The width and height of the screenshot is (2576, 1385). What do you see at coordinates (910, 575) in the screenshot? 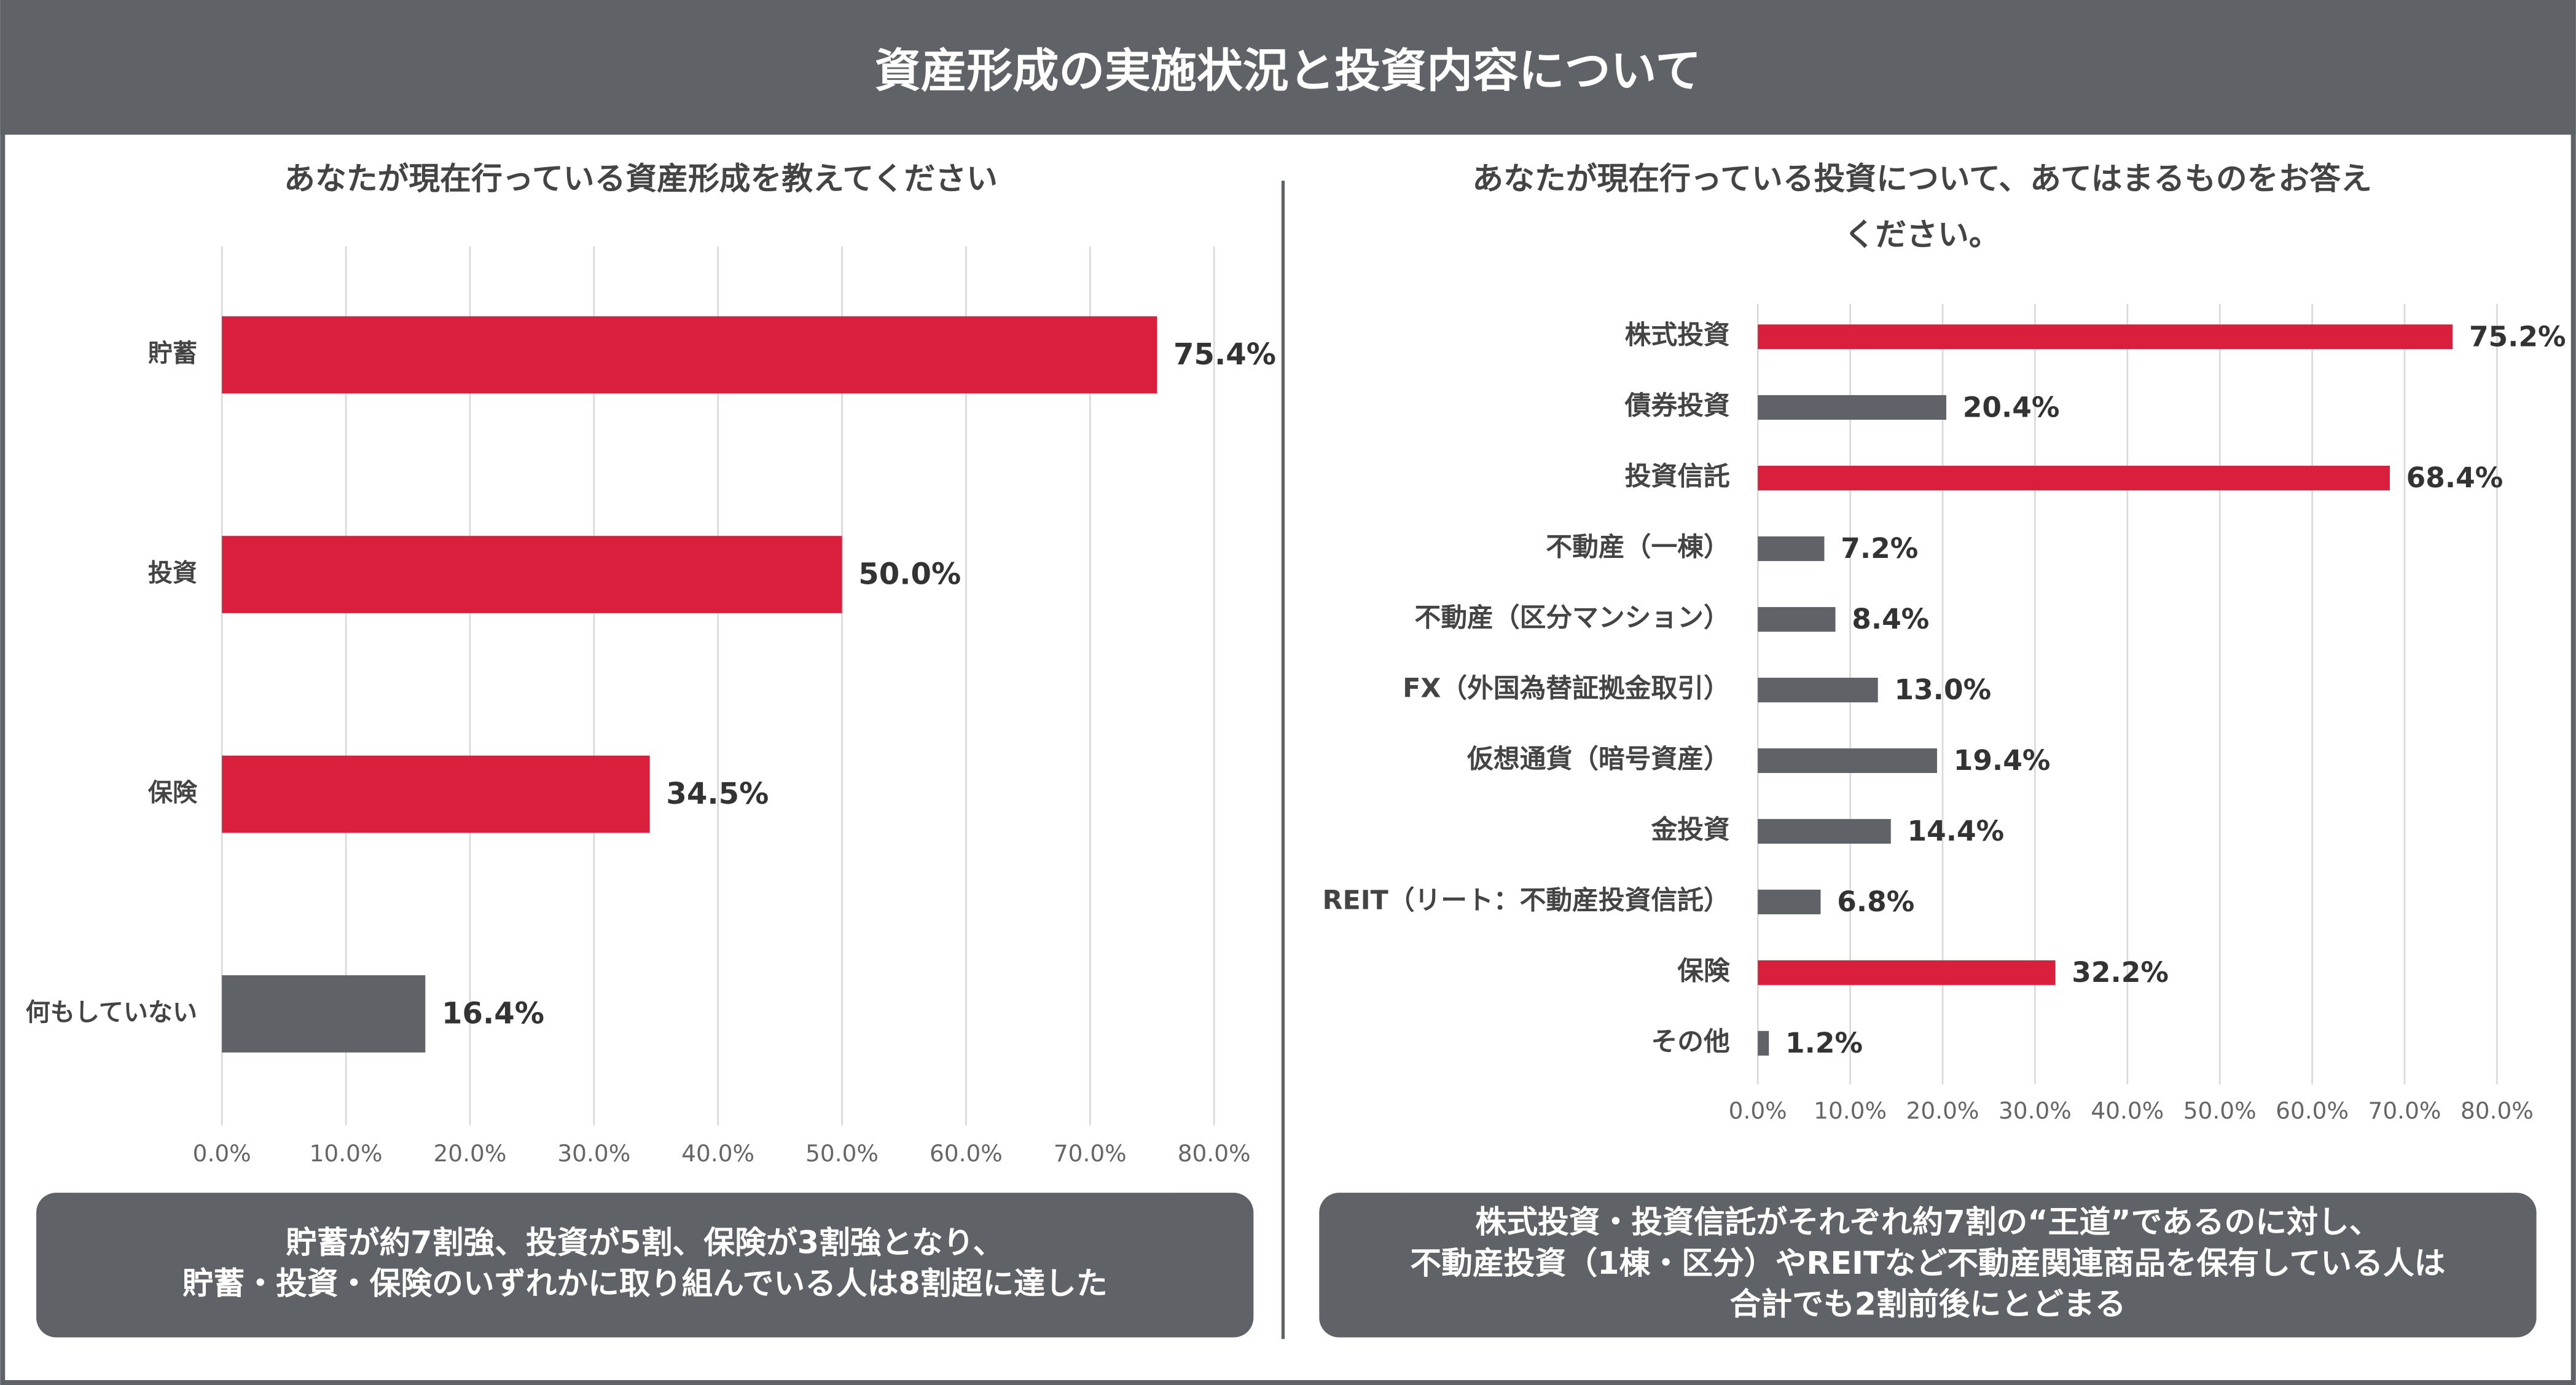
I see `value-label: 50.0%` at bounding box center [910, 575].